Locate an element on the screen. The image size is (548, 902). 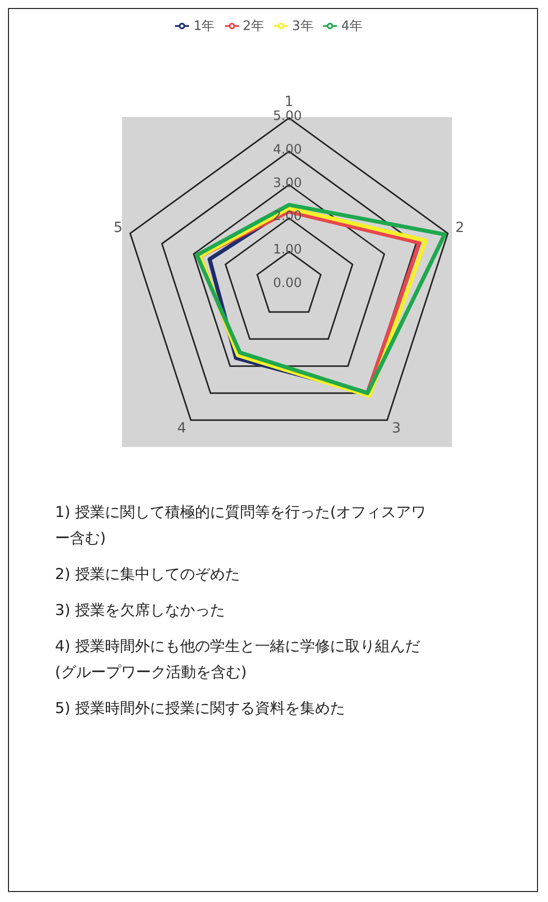
legend-label: 1年 is located at coordinates (204, 26).